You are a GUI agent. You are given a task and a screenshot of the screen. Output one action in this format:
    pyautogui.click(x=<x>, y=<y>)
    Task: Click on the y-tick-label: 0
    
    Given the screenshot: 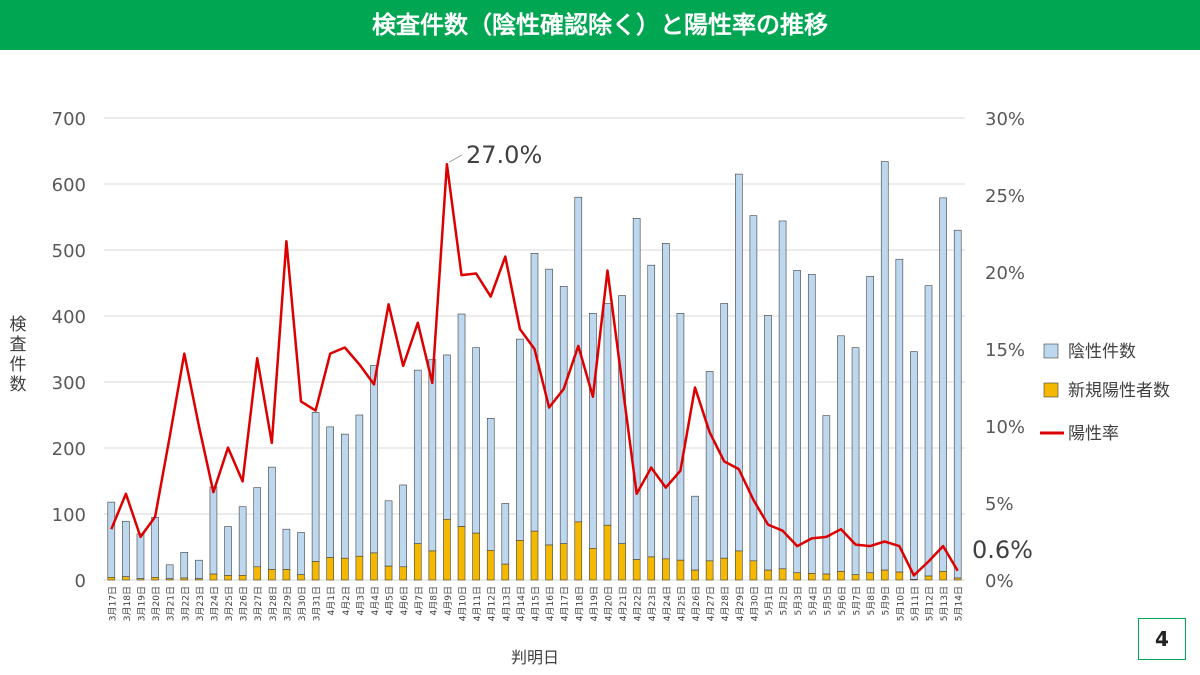 What is the action you would take?
    pyautogui.click(x=80, y=581)
    